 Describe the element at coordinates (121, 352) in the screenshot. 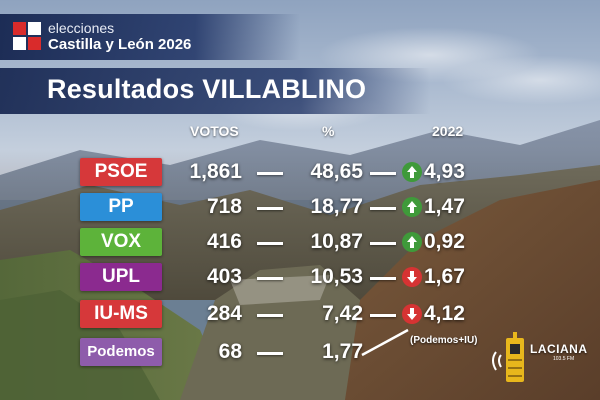

I see `party-label: Podemos` at that location.